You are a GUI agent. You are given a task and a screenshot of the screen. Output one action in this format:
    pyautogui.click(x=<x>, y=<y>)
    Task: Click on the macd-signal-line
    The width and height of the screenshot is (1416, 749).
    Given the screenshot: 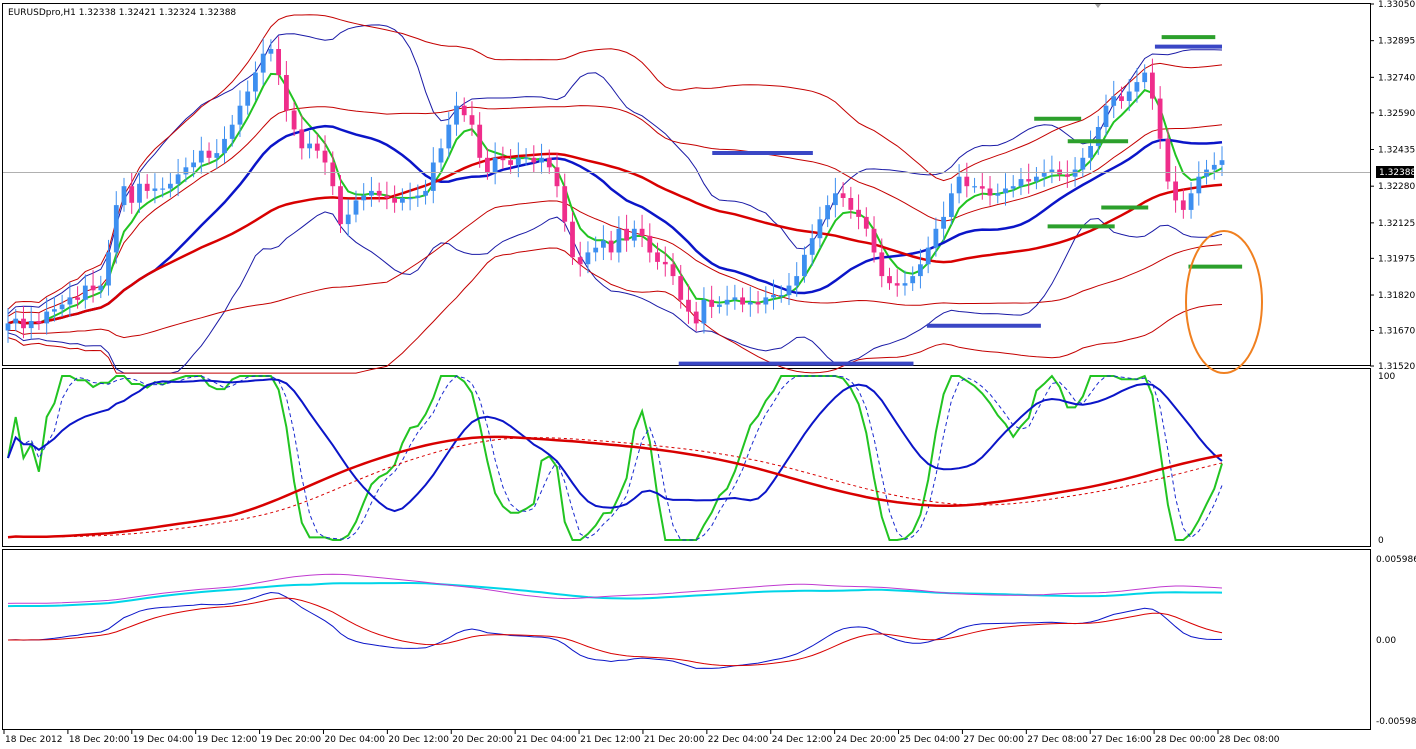 What is the action you would take?
    pyautogui.click(x=615, y=632)
    